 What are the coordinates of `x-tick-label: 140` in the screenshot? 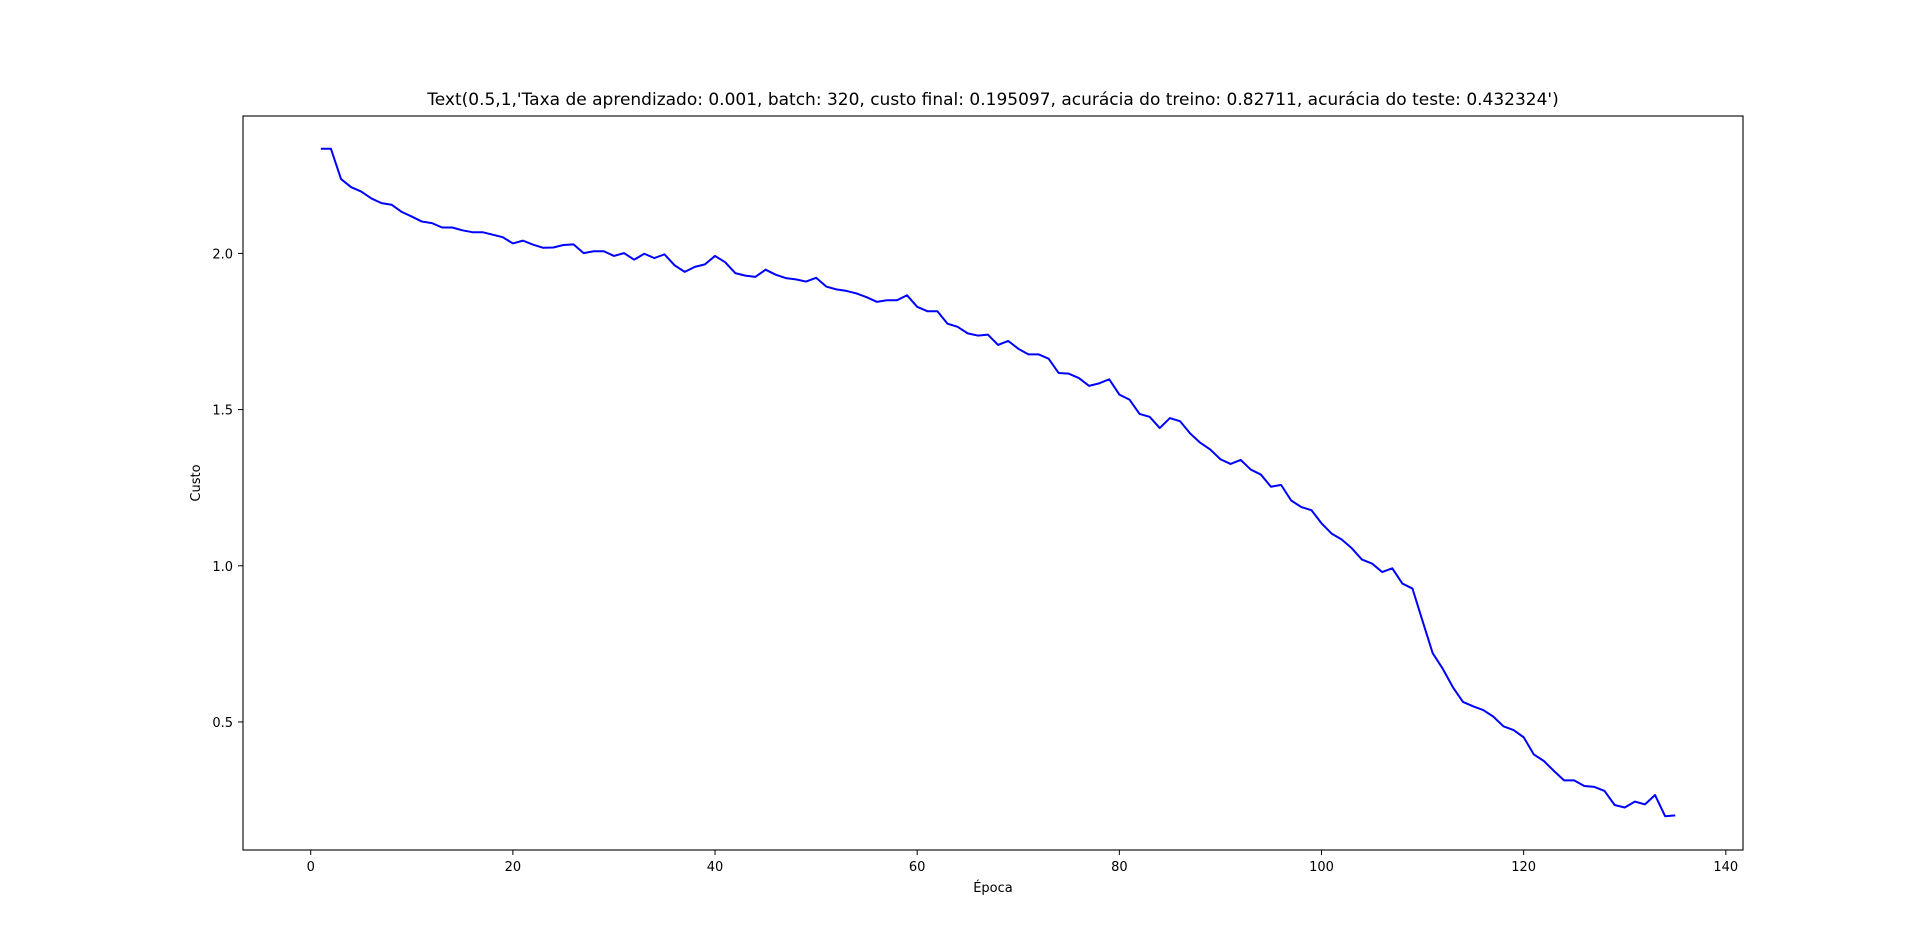 It's located at (1725, 867).